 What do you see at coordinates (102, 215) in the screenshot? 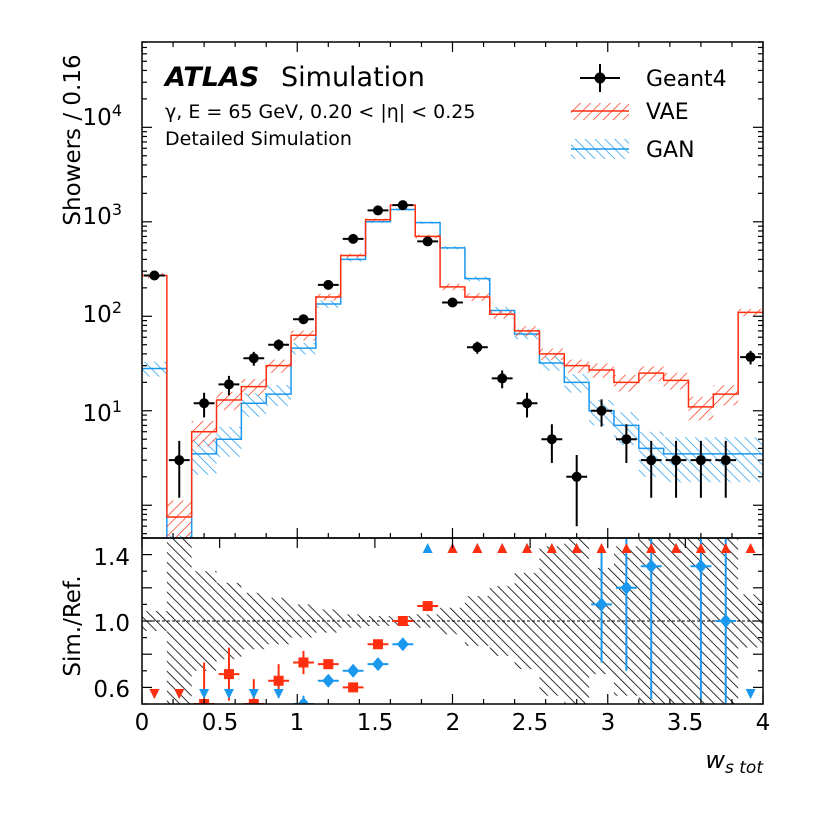
I see `y-tick-label-1e3: 10³` at bounding box center [102, 215].